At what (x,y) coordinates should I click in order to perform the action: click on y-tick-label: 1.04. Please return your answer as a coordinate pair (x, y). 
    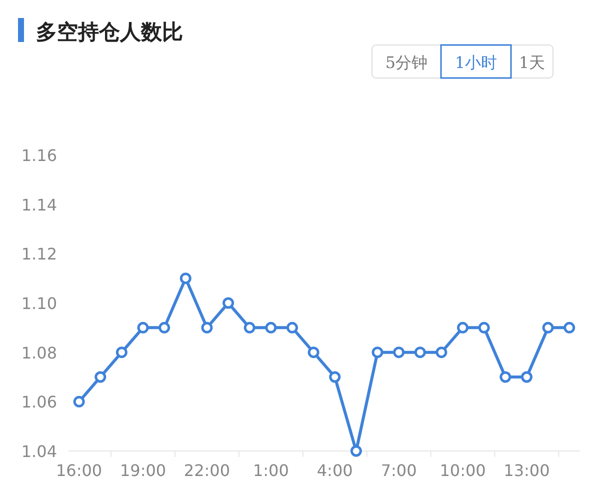
    Looking at the image, I should click on (39, 451).